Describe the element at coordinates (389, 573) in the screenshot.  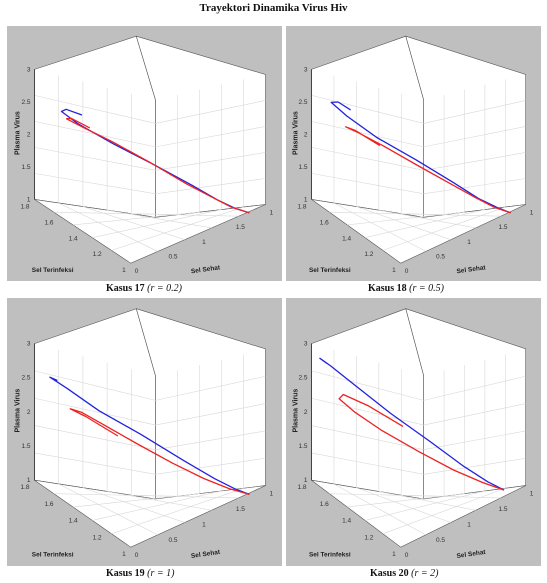
I see `caption-label: Kasus 20` at that location.